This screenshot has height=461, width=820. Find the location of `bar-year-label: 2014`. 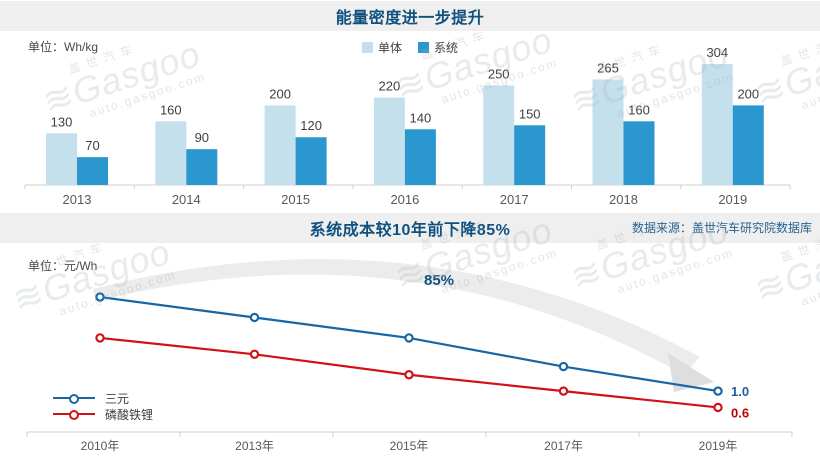

bar-year-label: 2014 is located at coordinates (186, 199).